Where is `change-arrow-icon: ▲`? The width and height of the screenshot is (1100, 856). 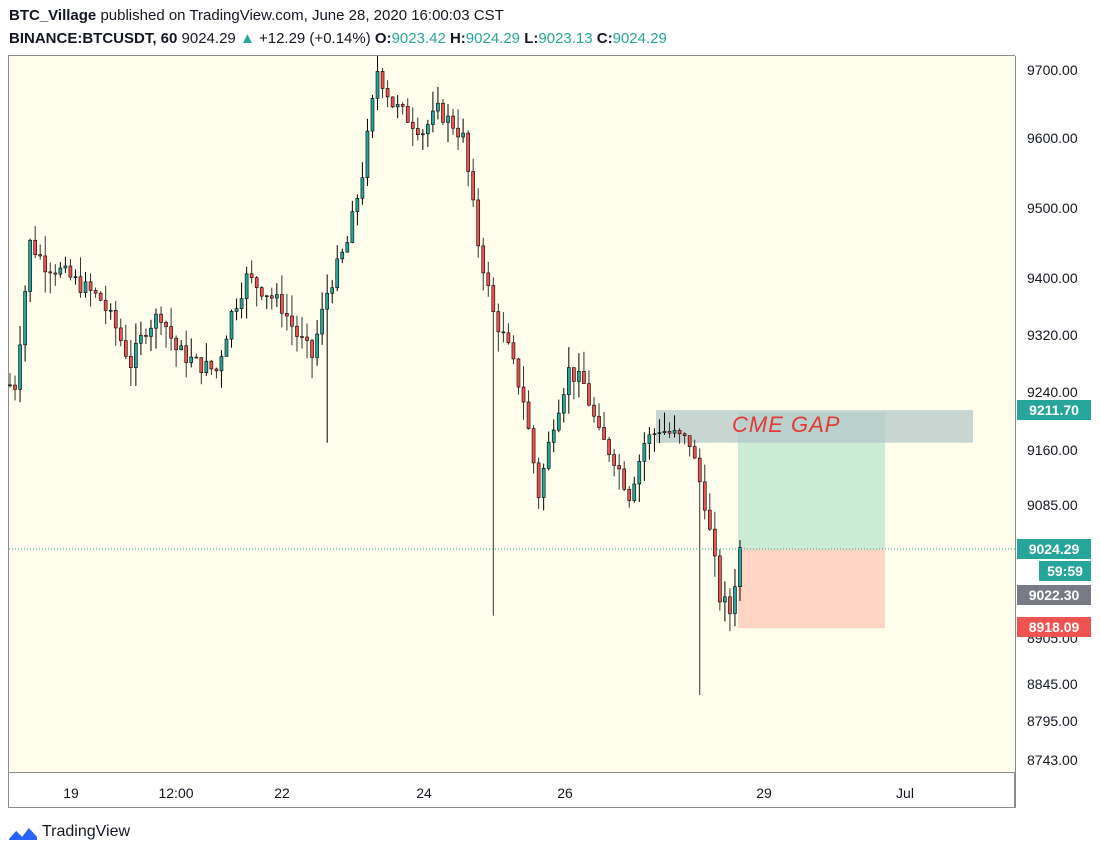 change-arrow-icon: ▲ is located at coordinates (247, 38).